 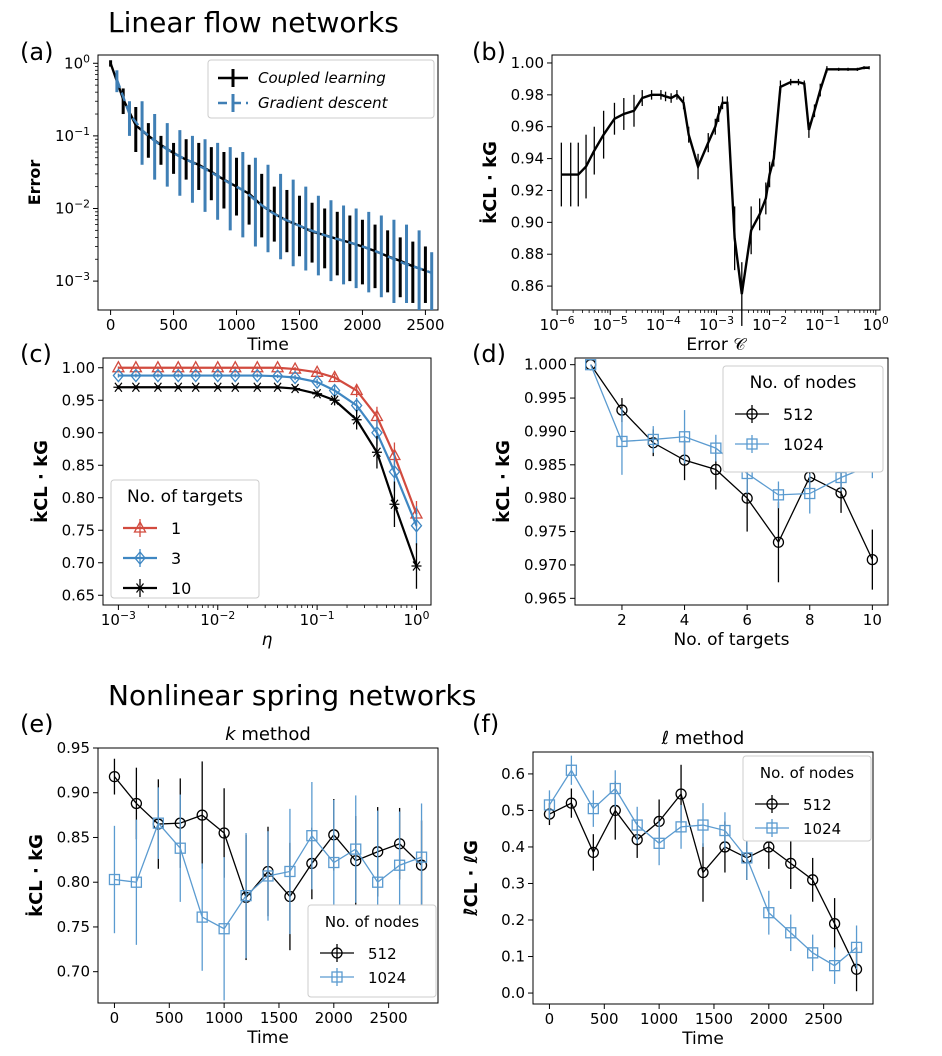 What do you see at coordinates (513, 957) in the screenshot?
I see `y-tick-label: 0.1` at bounding box center [513, 957].